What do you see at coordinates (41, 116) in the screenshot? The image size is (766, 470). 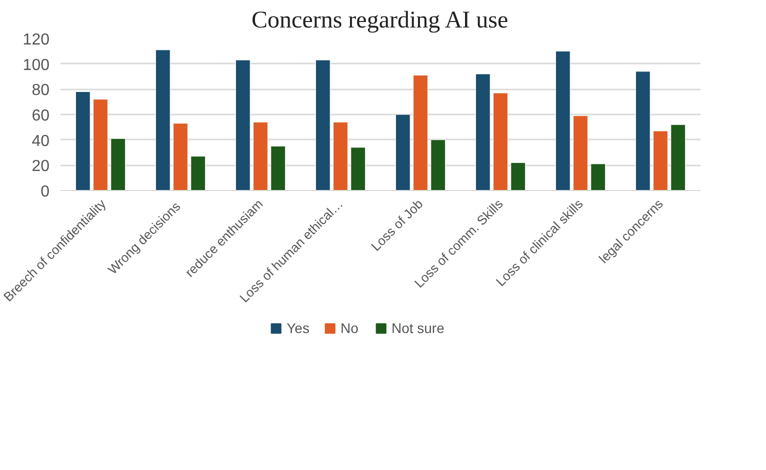 I see `y-tick-label: 60` at bounding box center [41, 116].